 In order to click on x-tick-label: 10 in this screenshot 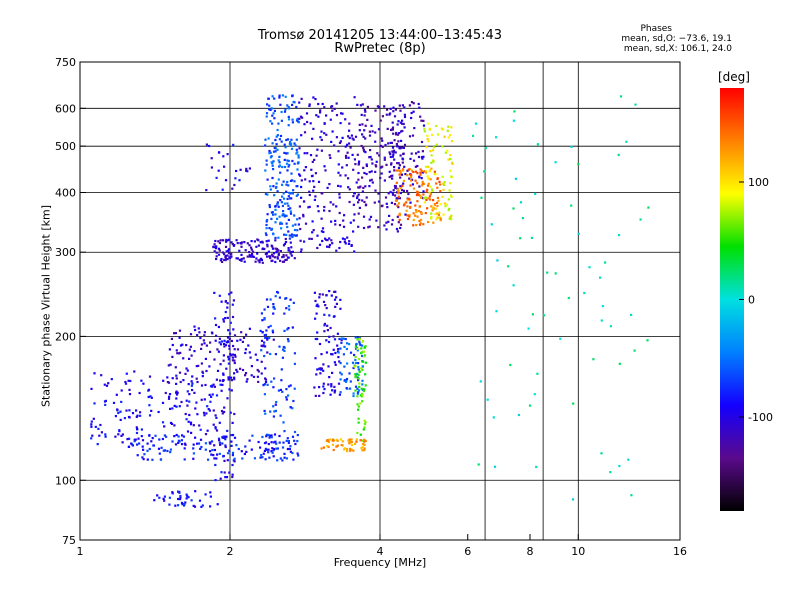, I will do `click(578, 551)`.